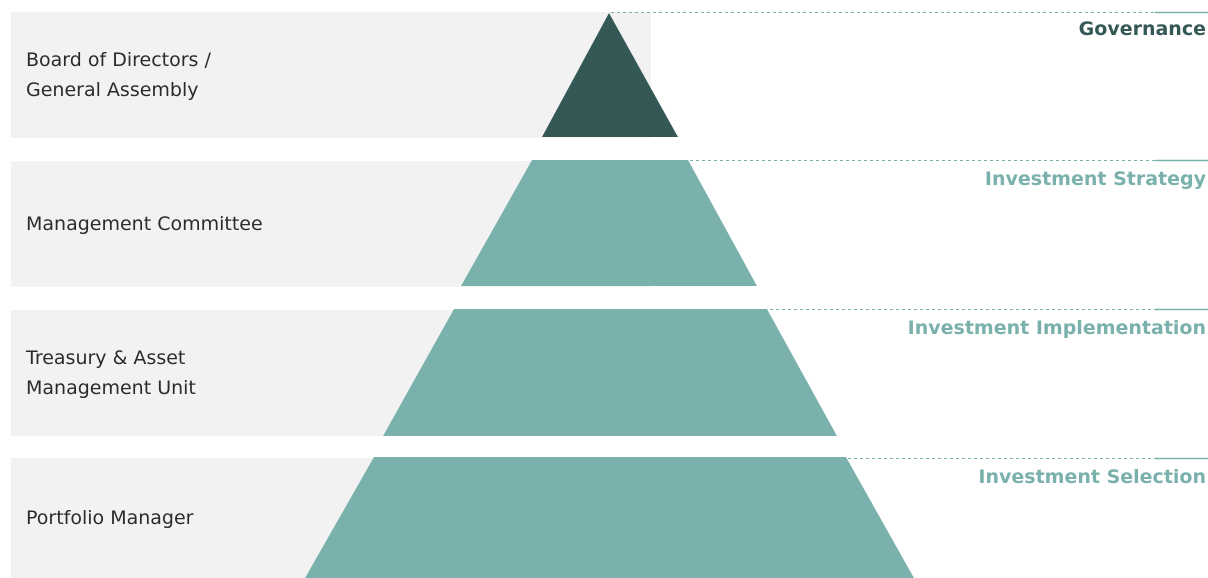  I want to click on role-label-treasury-unit: Treasury & Asset Management Unit, so click(111, 373).